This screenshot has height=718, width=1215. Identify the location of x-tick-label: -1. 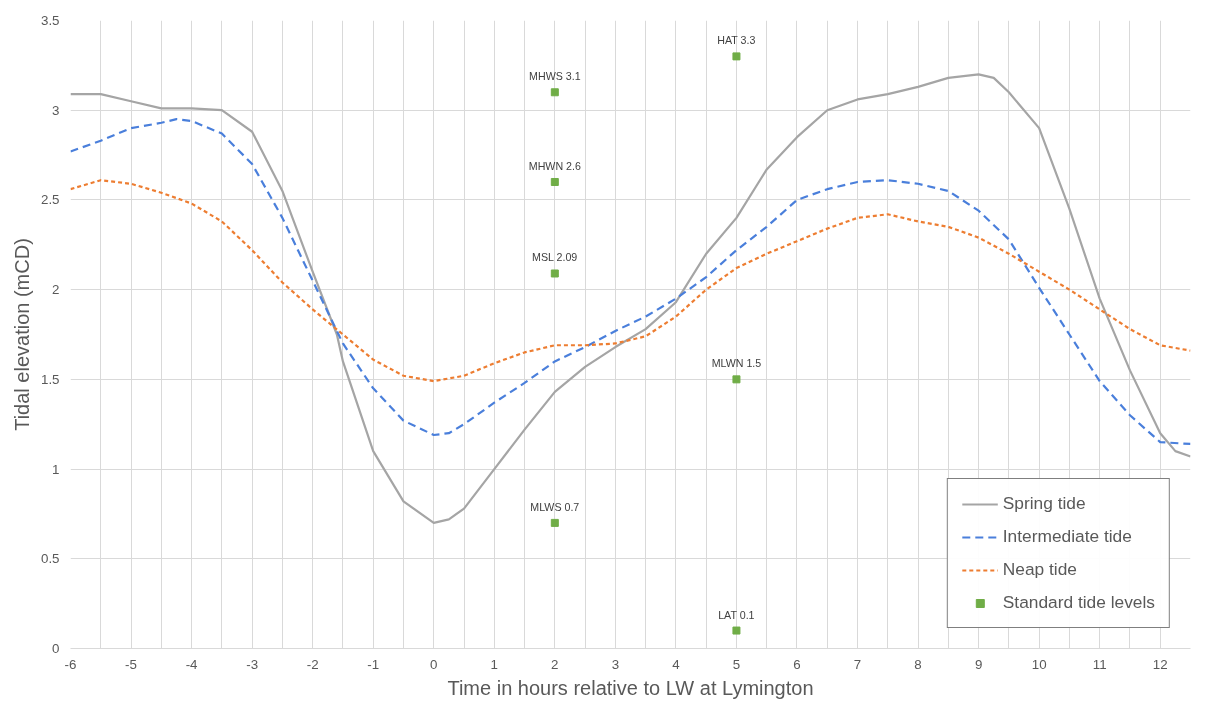
(373, 664).